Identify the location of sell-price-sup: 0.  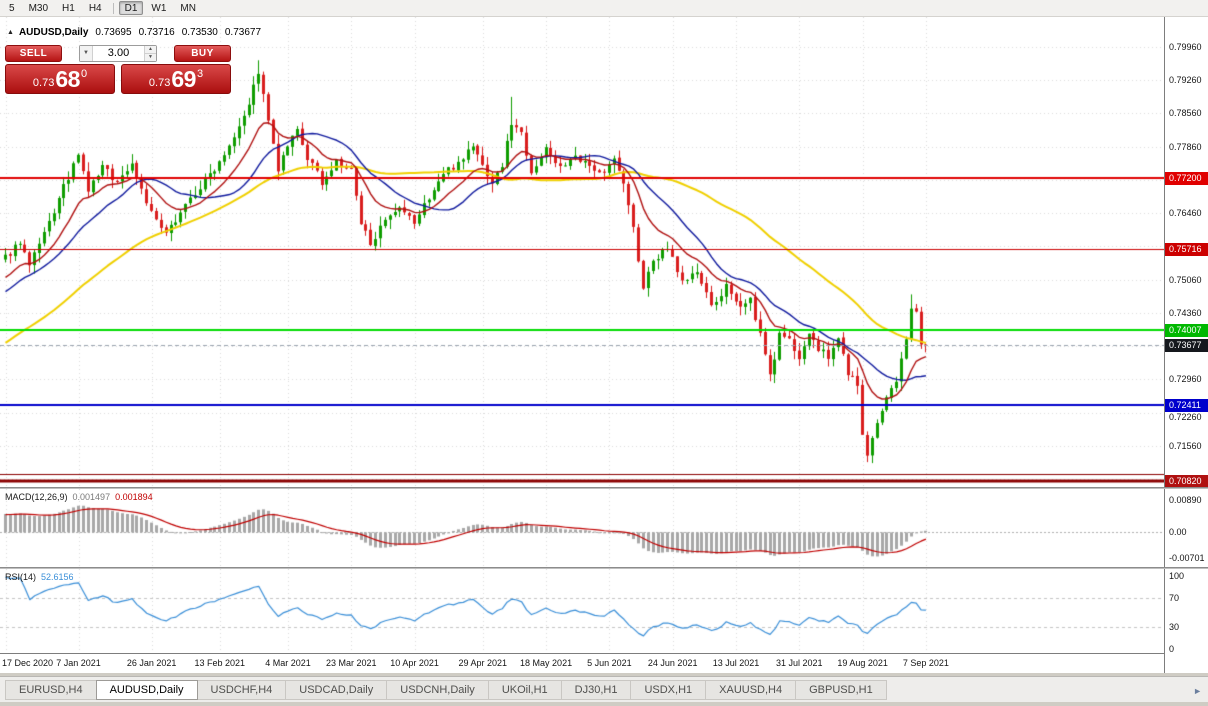
(84, 74).